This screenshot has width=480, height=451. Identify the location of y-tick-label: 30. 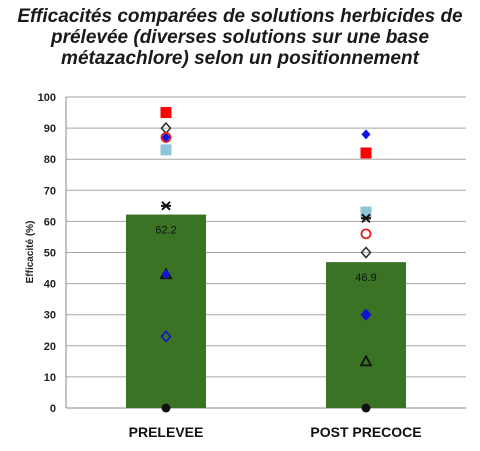
(50, 316).